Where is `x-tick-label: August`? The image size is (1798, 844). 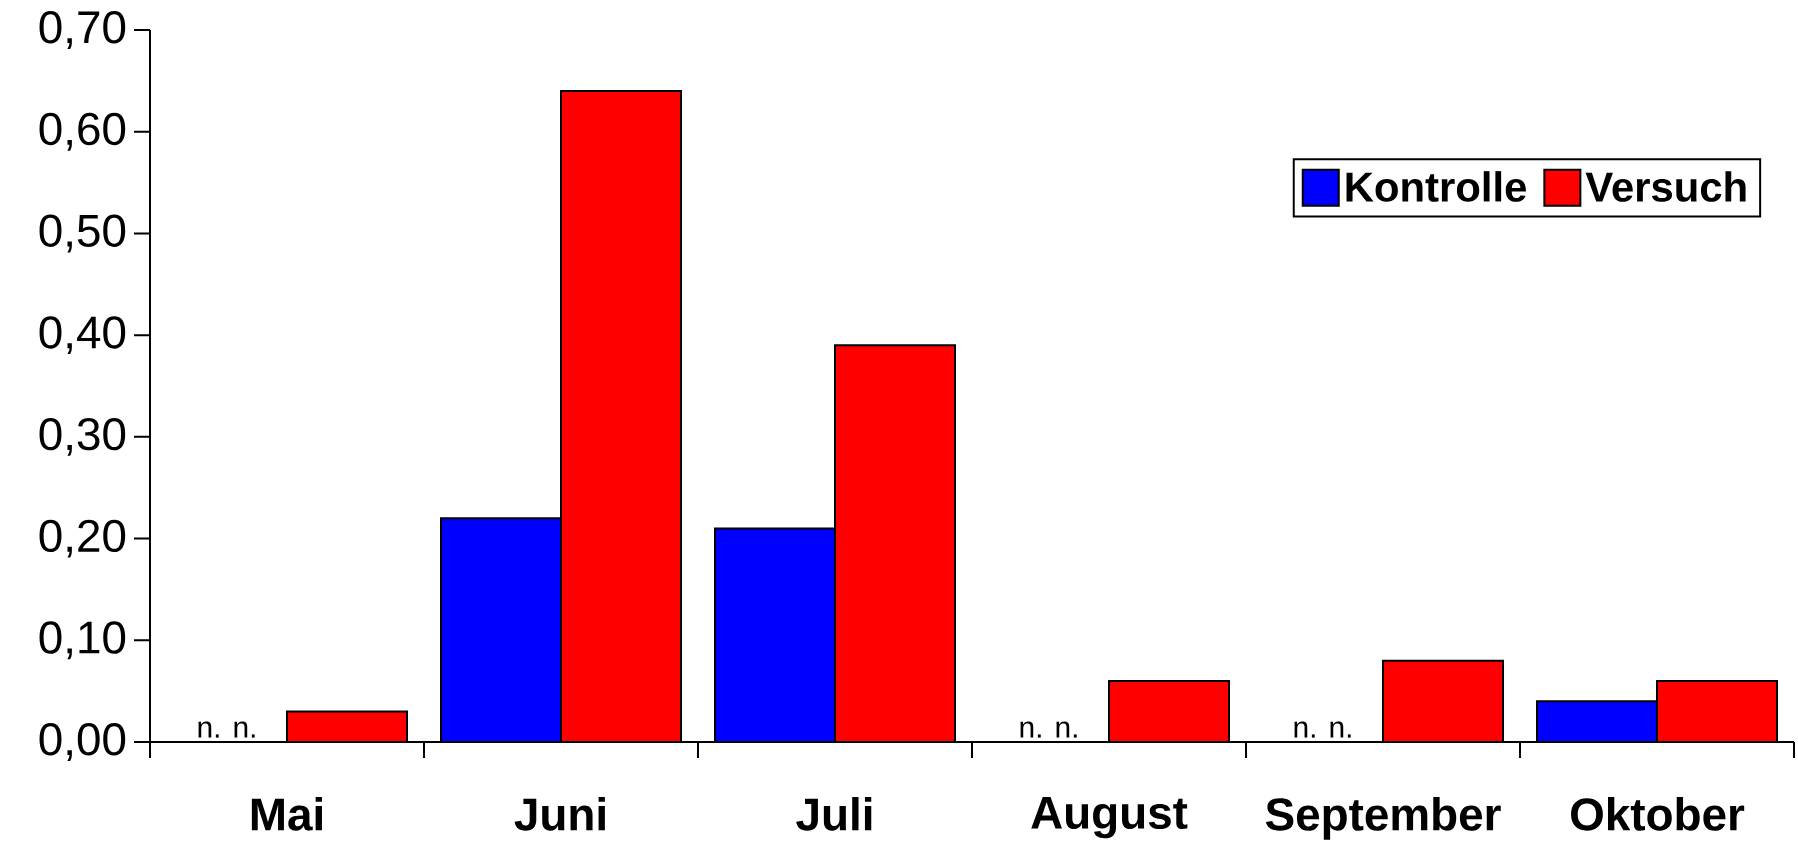
x-tick-label: August is located at coordinates (1109, 818).